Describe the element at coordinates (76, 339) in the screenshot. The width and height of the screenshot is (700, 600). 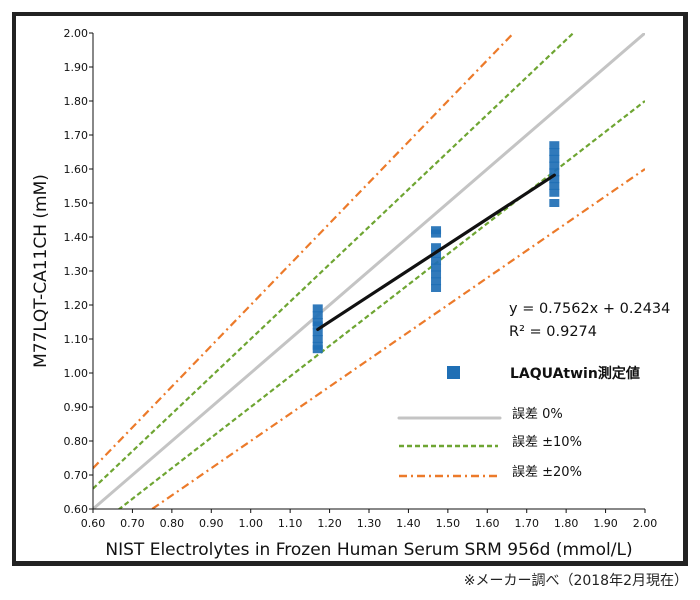
I see `y-tick-label: 1.10` at that location.